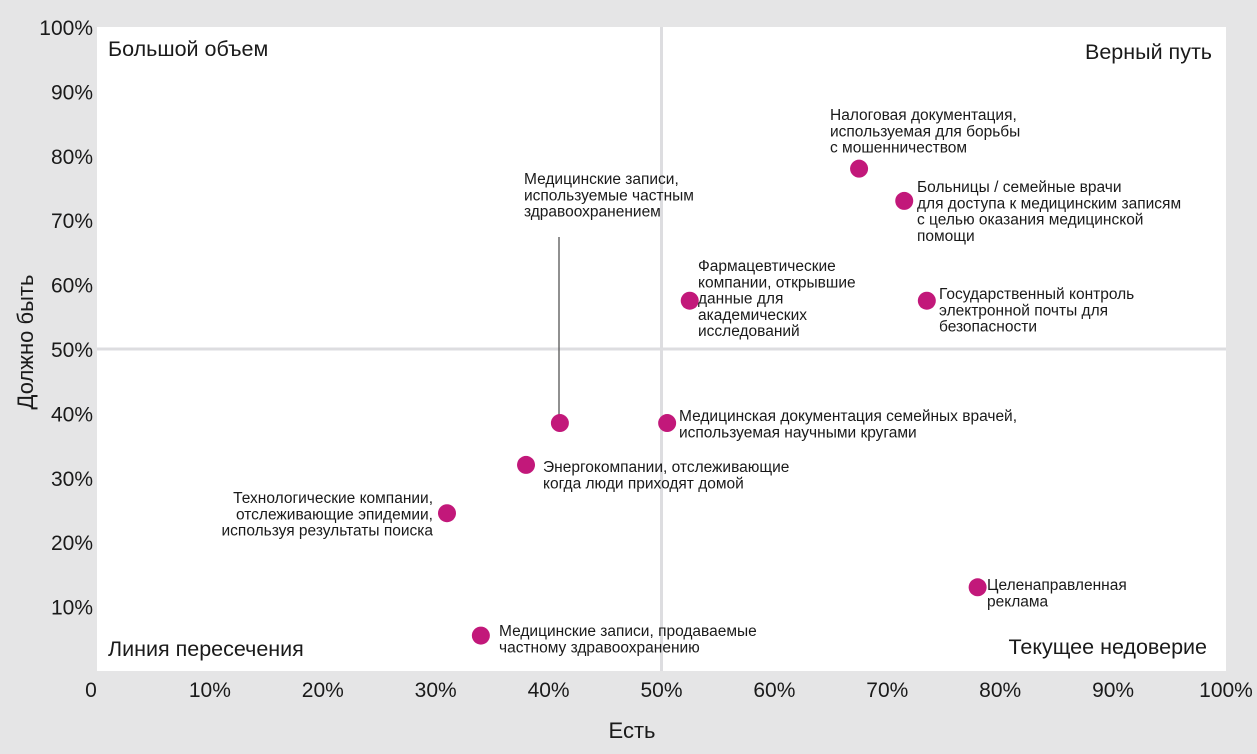  What do you see at coordinates (1000, 690) in the screenshot?
I see `x-tick-label: 80%` at bounding box center [1000, 690].